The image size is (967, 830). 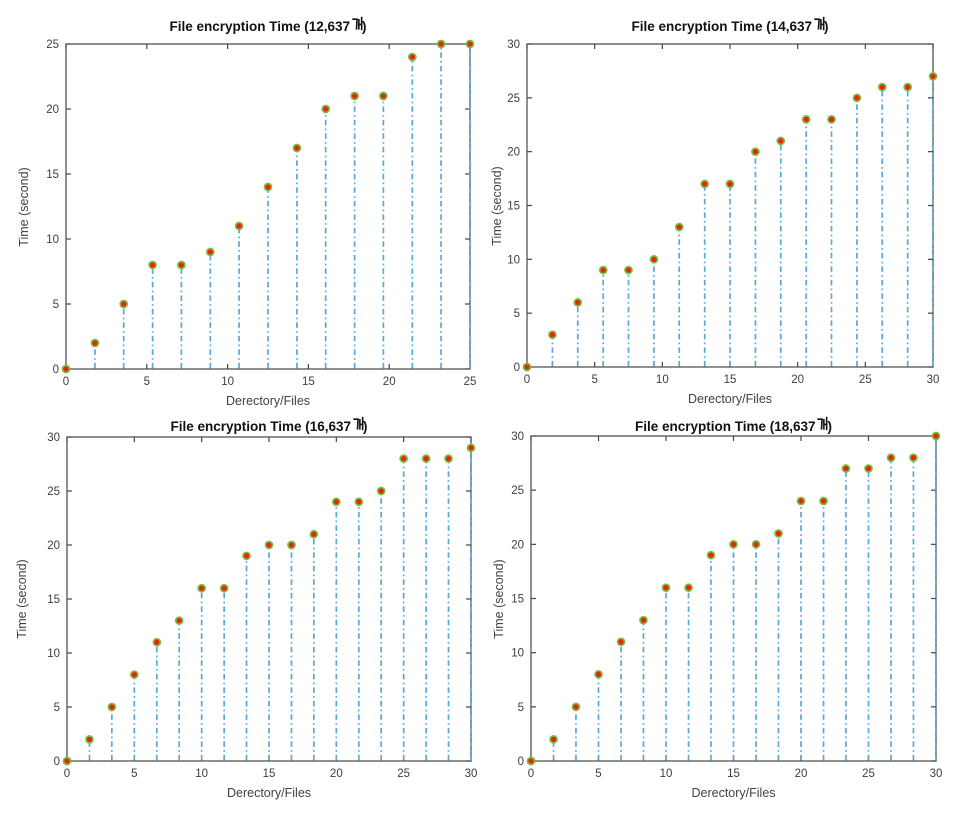 What do you see at coordinates (725, 426) in the screenshot?
I see `plot-title-text: File encryption Time (18,637` at bounding box center [725, 426].